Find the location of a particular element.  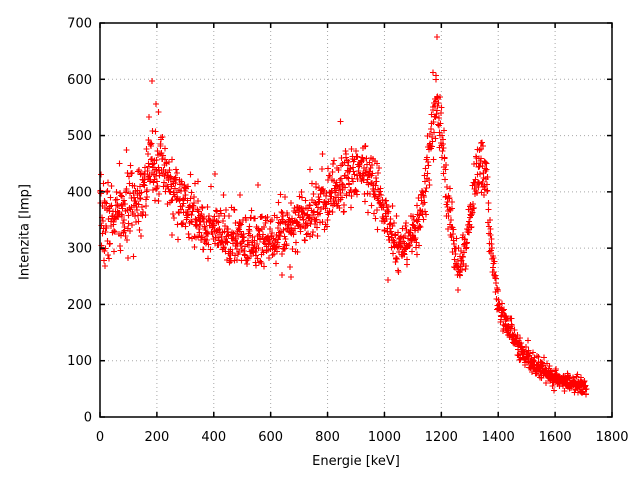

x-tick-label: 1400 is located at coordinates (498, 437).